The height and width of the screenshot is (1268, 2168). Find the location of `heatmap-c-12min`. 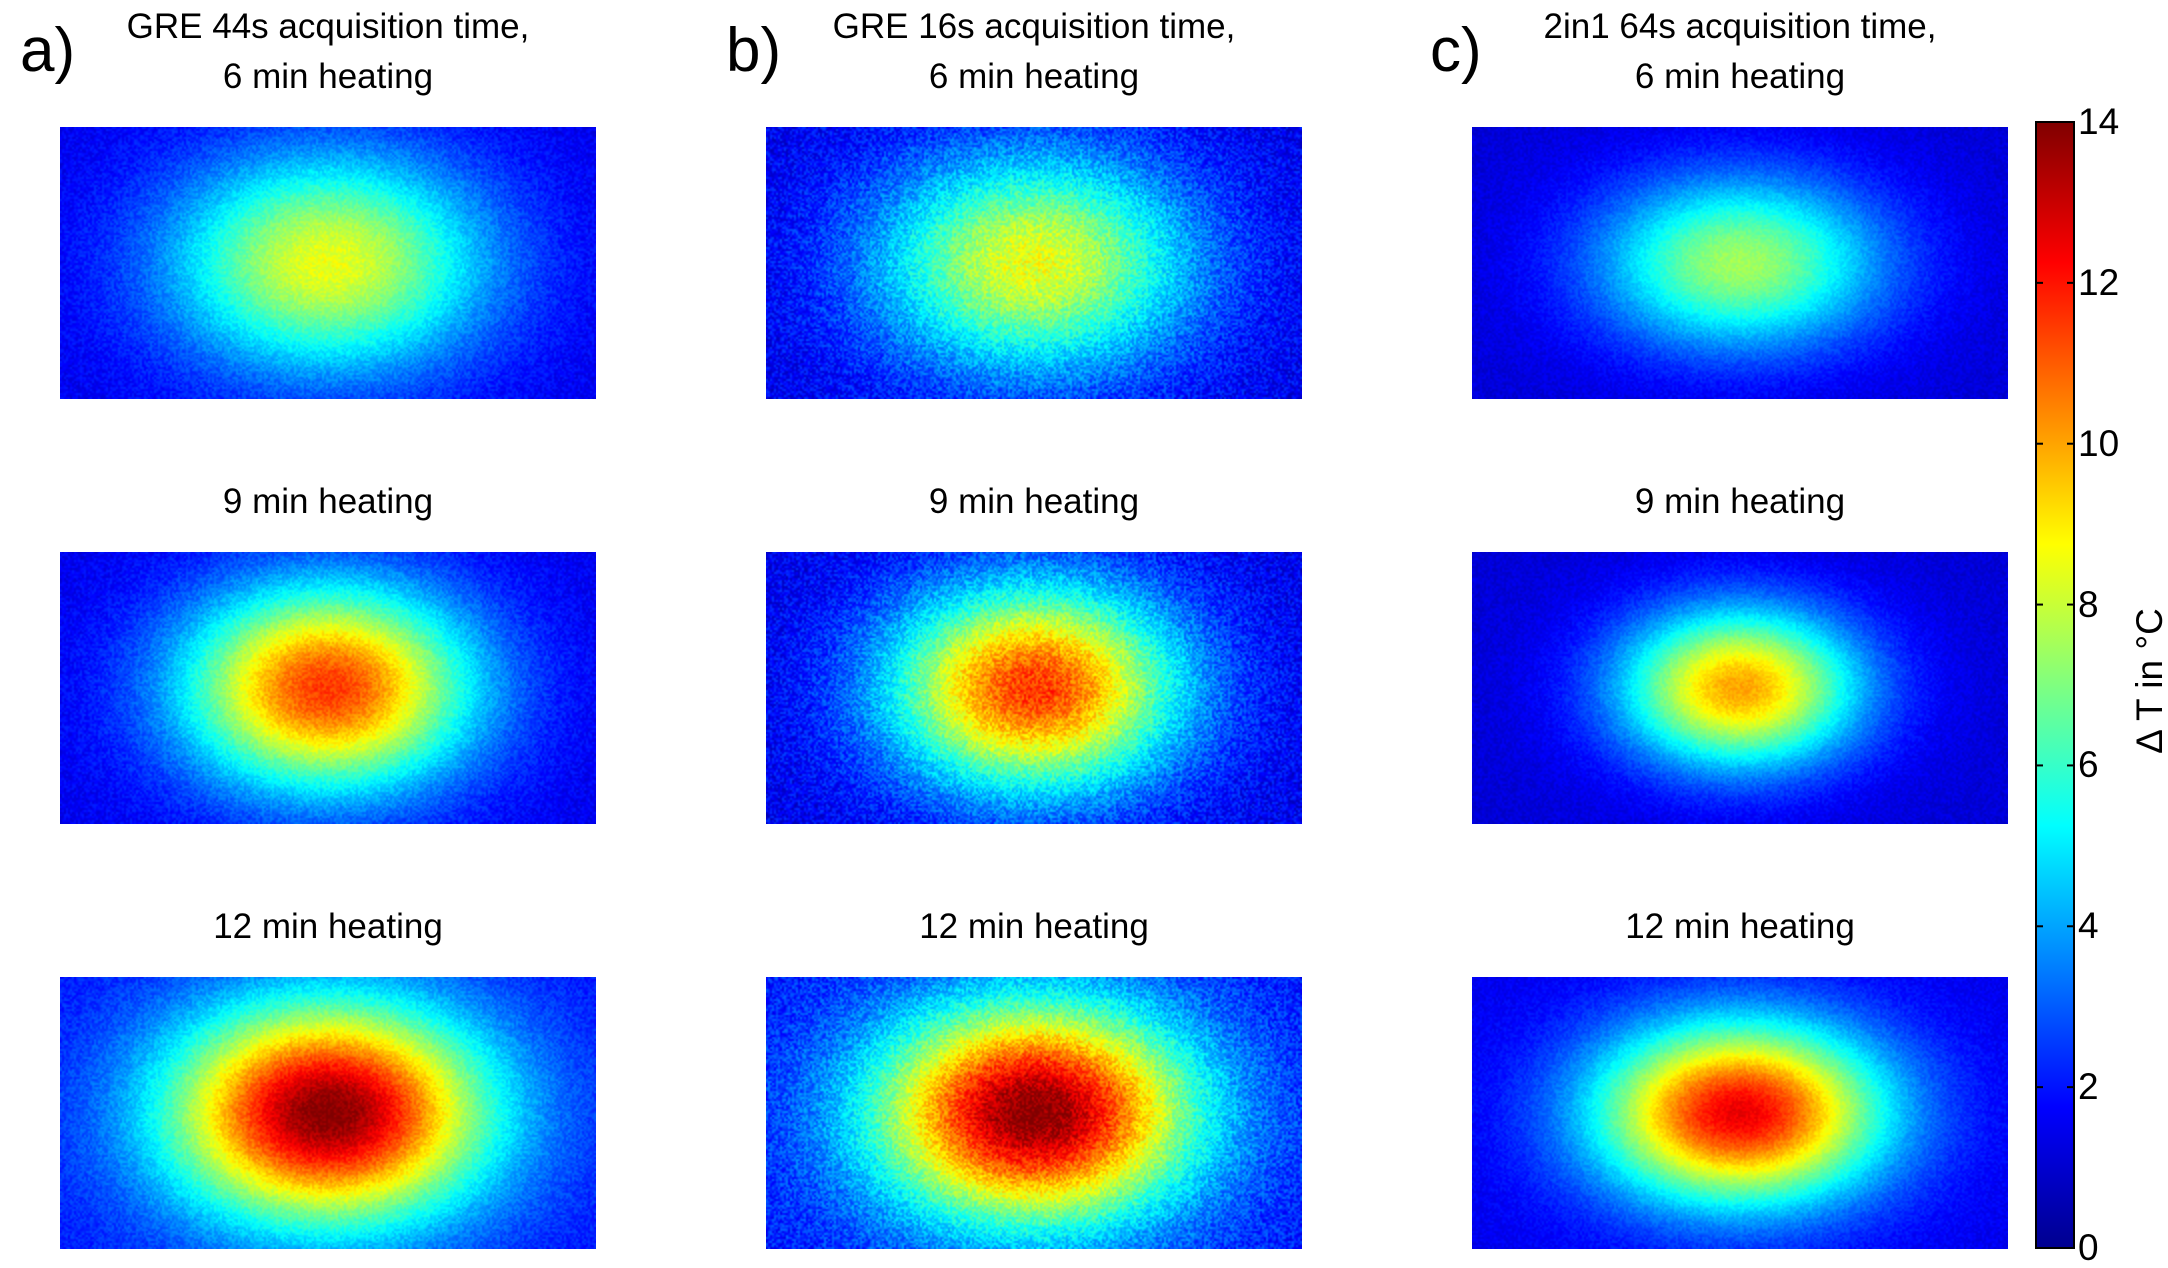

heatmap-c-12min is located at coordinates (1740, 1113).